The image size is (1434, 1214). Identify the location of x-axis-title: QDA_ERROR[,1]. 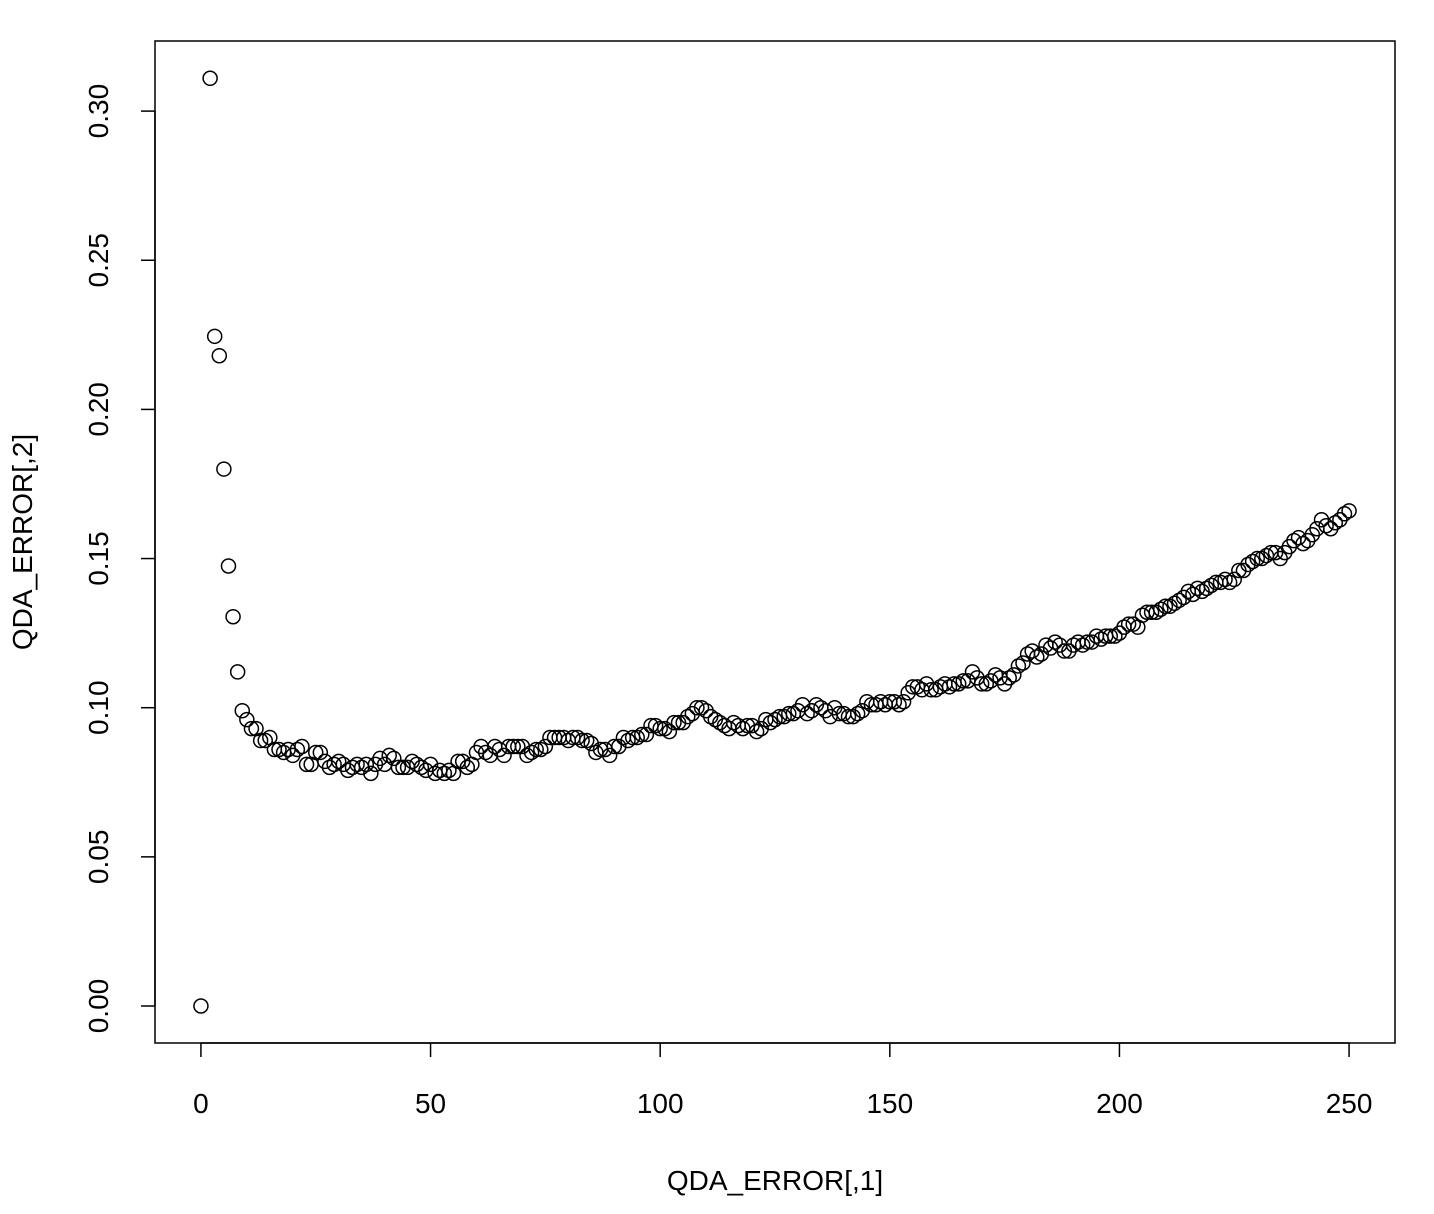
(775, 1180).